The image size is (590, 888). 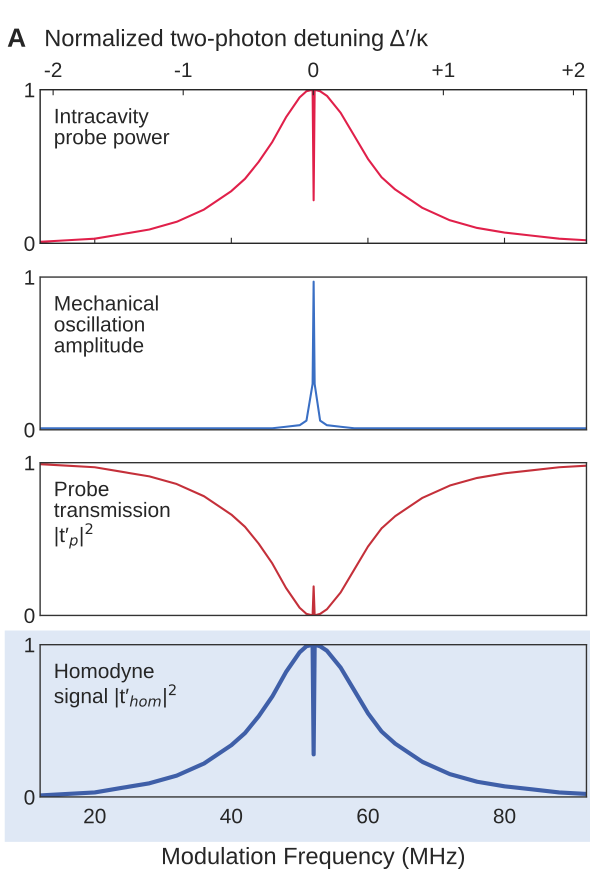 I want to click on x-axis-title: Modulation Frequency (MHz), so click(x=313, y=857).